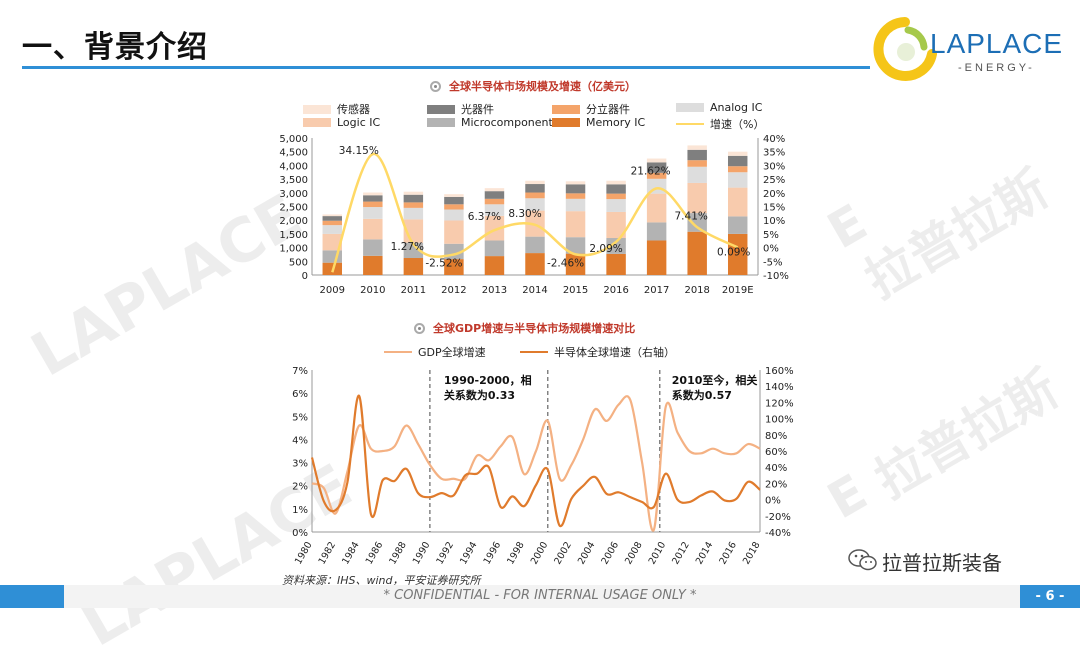 Image resolution: width=1080 pixels, height=661 pixels. I want to click on y2-tick-label: -40%, so click(778, 533).